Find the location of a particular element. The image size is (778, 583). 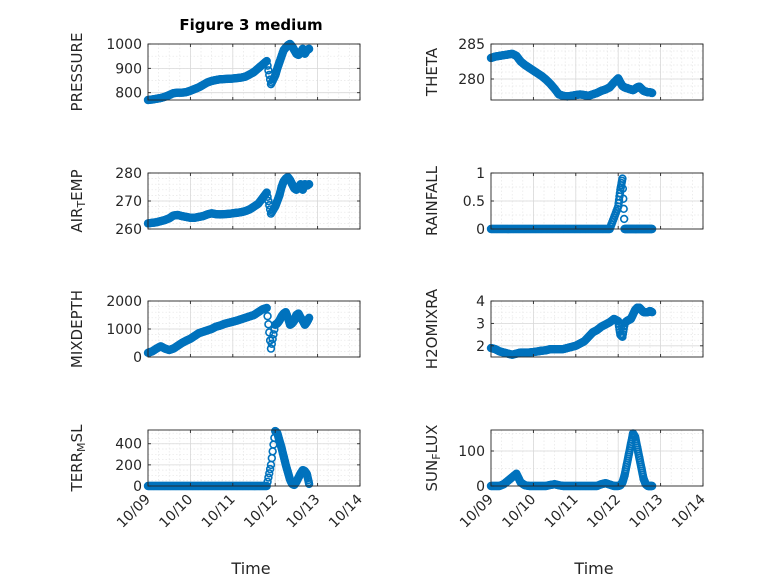

y-tick-label: 2 is located at coordinates (480, 347).